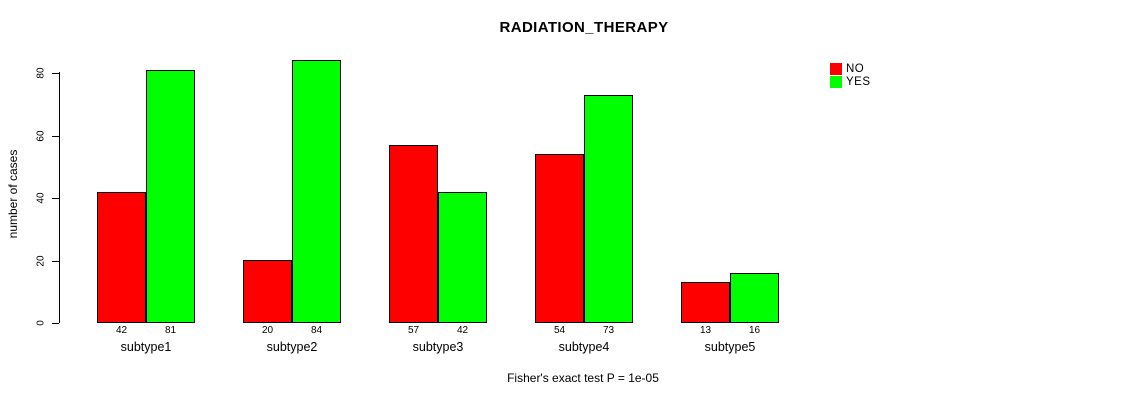 Image resolution: width=1140 pixels, height=400 pixels. What do you see at coordinates (413, 330) in the screenshot?
I see `bar-value-subtype3-no: 57` at bounding box center [413, 330].